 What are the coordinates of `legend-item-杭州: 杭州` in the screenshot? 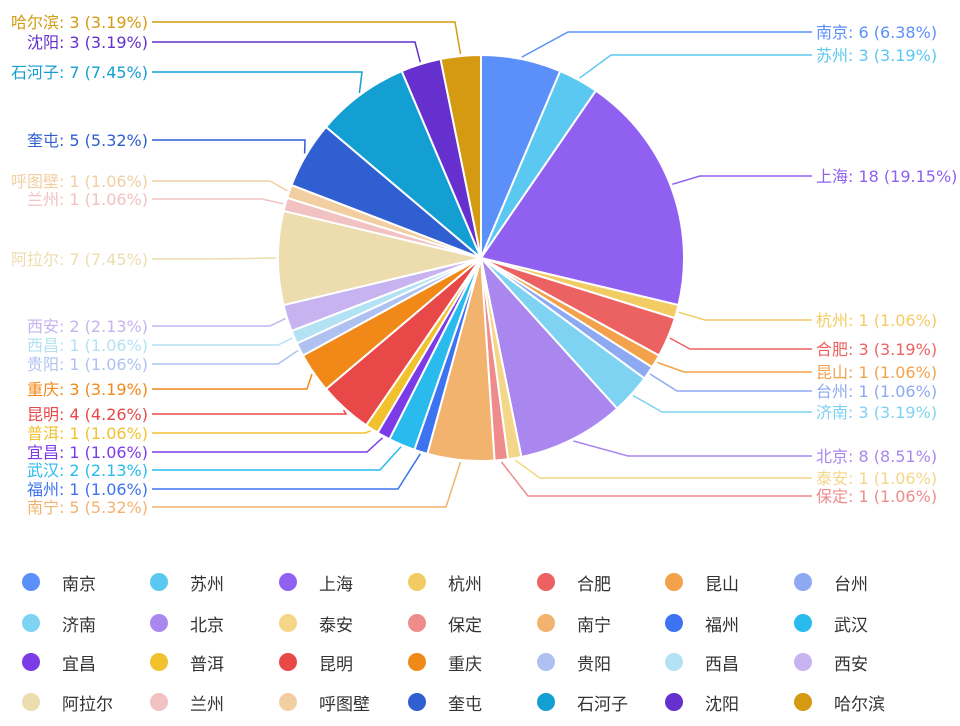 It's located at (445, 582).